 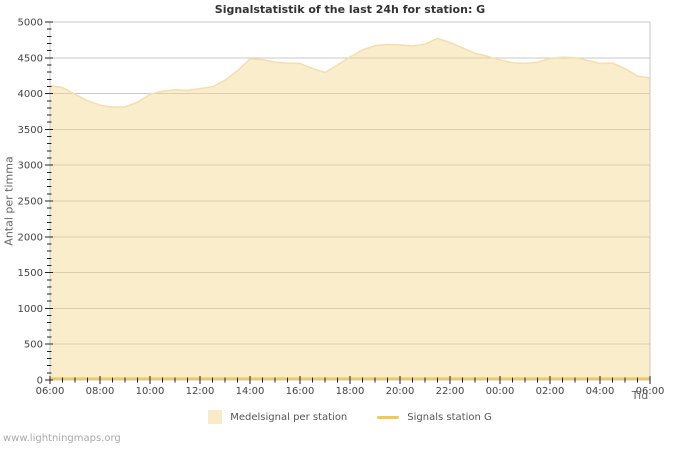 I want to click on x-tick-label: 00:00, so click(x=500, y=391).